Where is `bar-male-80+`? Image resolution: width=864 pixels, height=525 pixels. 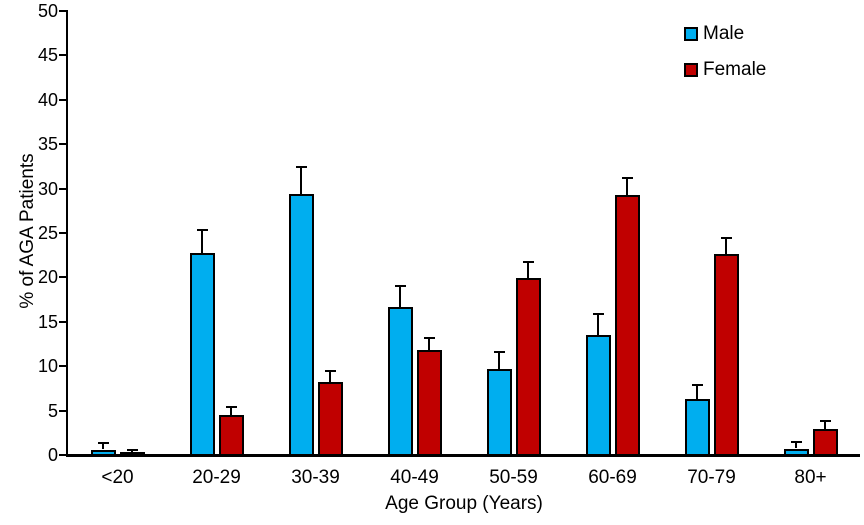
bar-male-80+ is located at coordinates (796, 452).